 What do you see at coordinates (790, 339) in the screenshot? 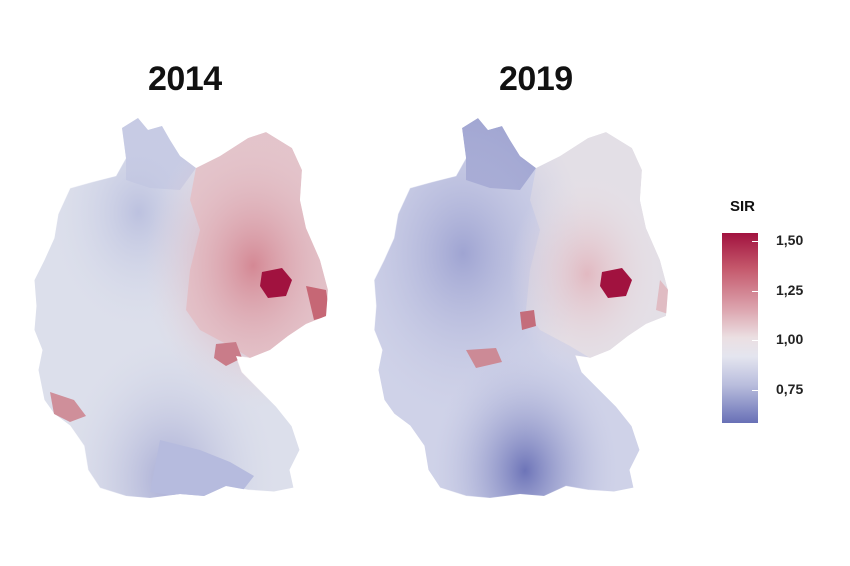
I see `legend-label-100: 1,00` at bounding box center [790, 339].